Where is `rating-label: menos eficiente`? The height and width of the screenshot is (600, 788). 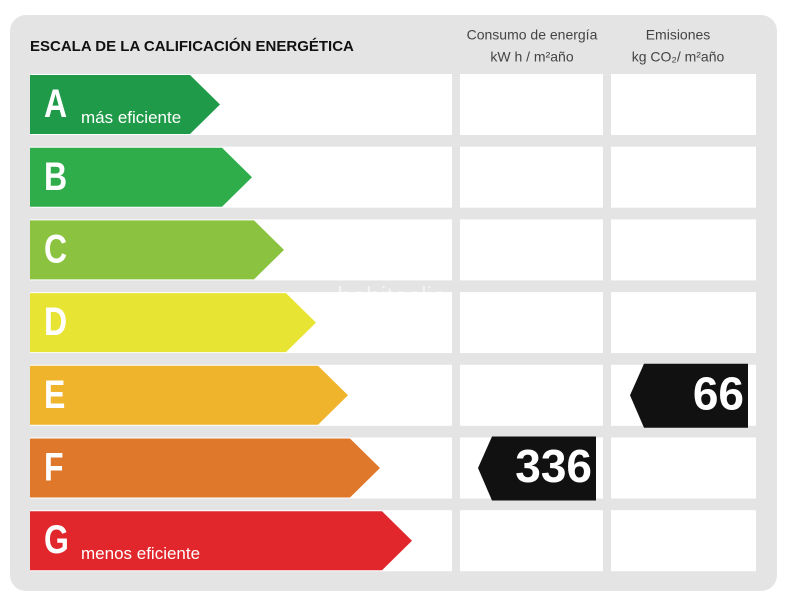
rating-label: menos eficiente is located at coordinates (140, 553).